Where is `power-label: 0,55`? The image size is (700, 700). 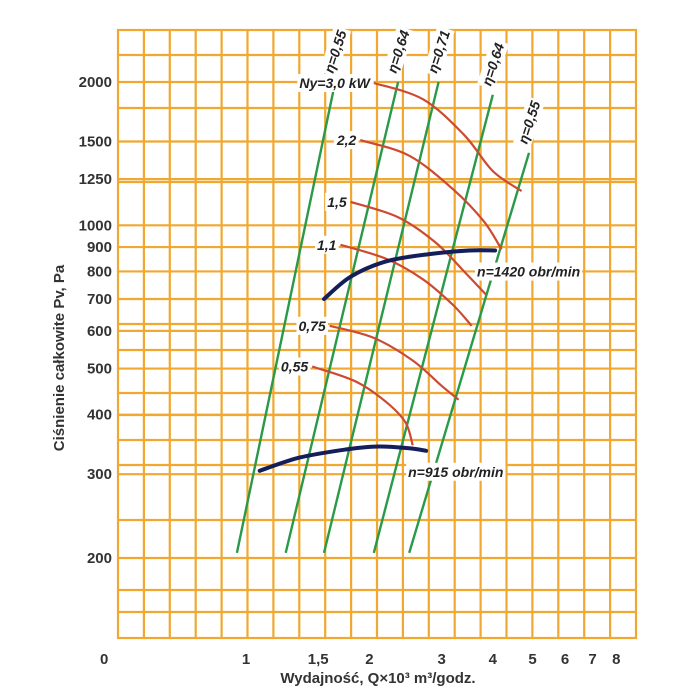
power-label: 0,55 is located at coordinates (294, 367).